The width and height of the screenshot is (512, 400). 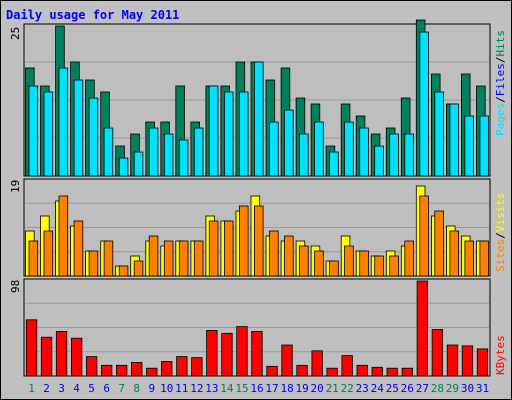 I want to click on legend-hits: Hits, so click(x=500, y=43).